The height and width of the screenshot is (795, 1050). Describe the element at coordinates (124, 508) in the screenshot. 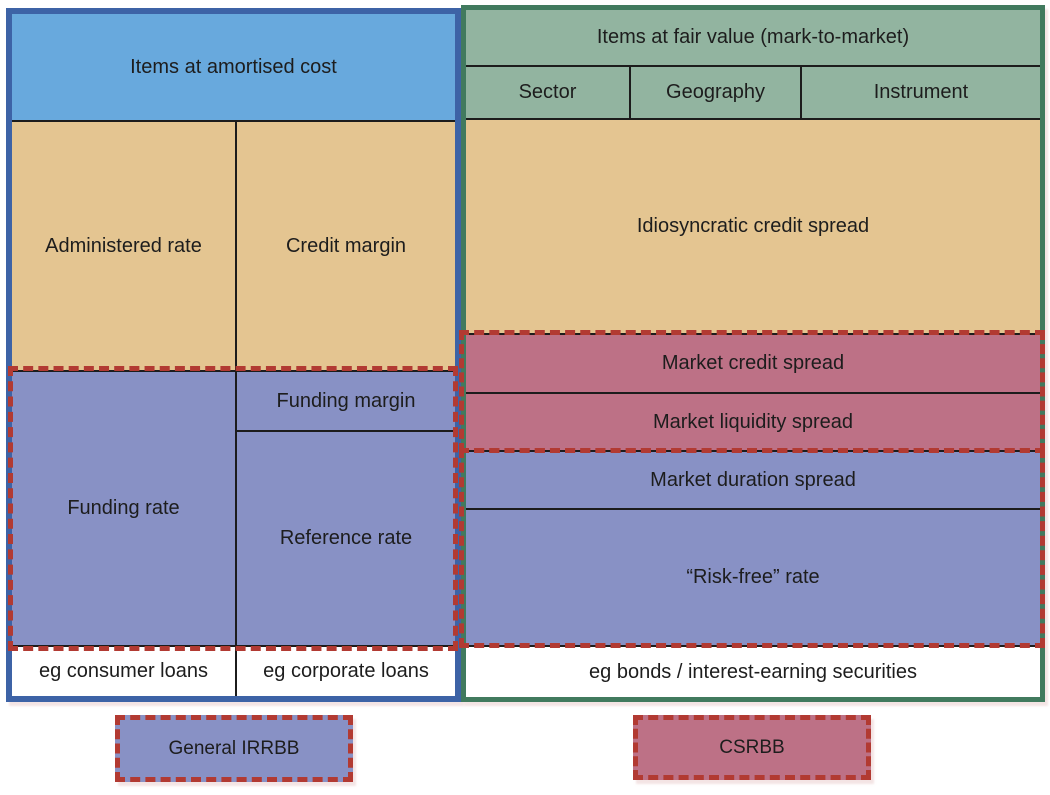

I see `cell-funding-rate: Funding rate` at that location.